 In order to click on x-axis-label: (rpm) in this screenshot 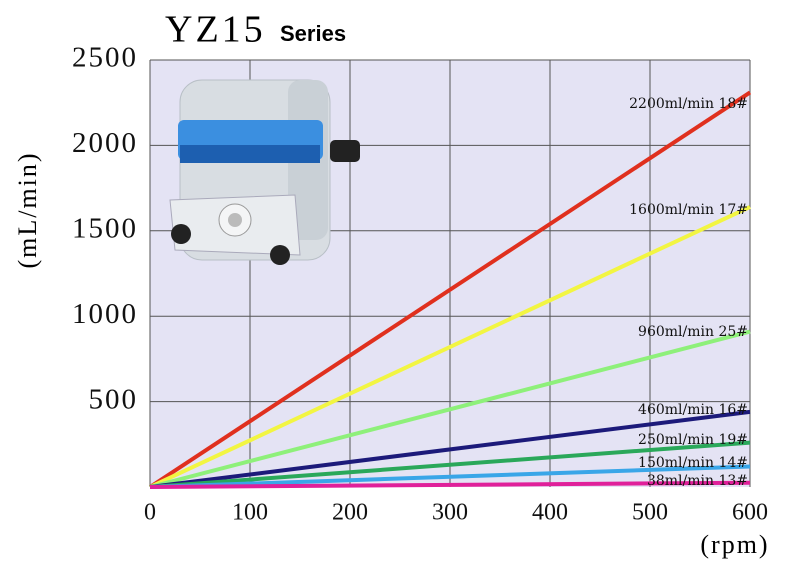, I will do `click(734, 544)`.